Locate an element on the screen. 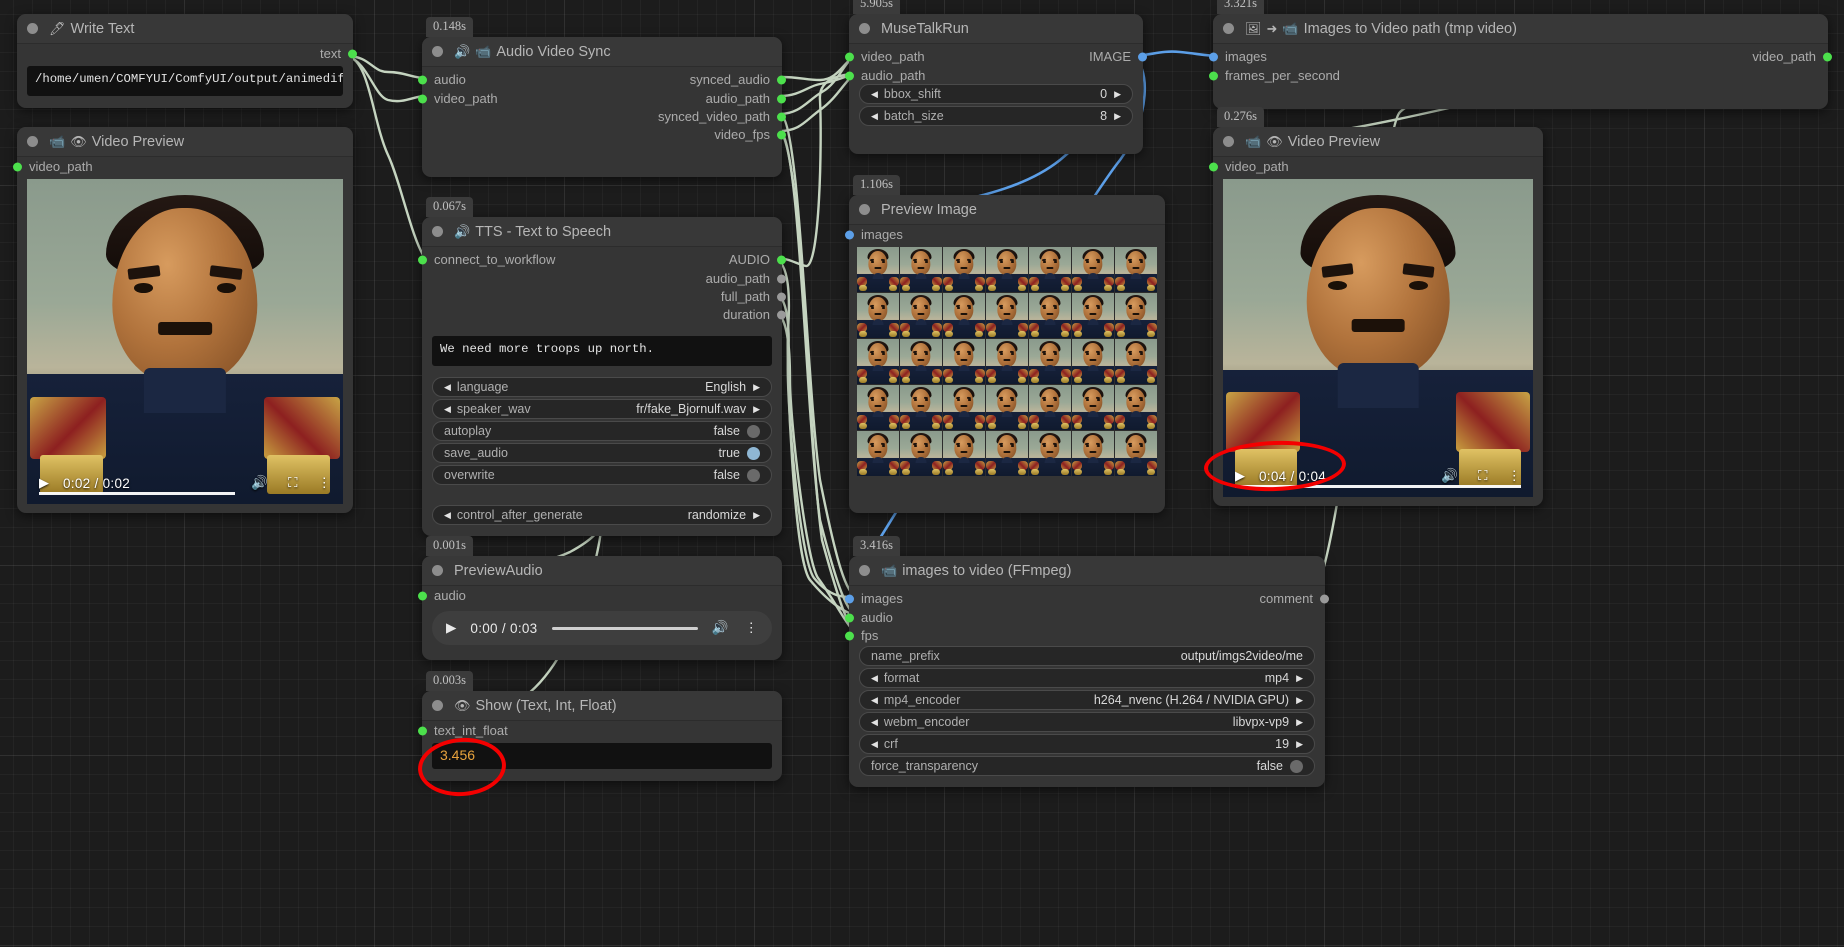 The image size is (1844, 947). audio-progress-bar is located at coordinates (624, 628).